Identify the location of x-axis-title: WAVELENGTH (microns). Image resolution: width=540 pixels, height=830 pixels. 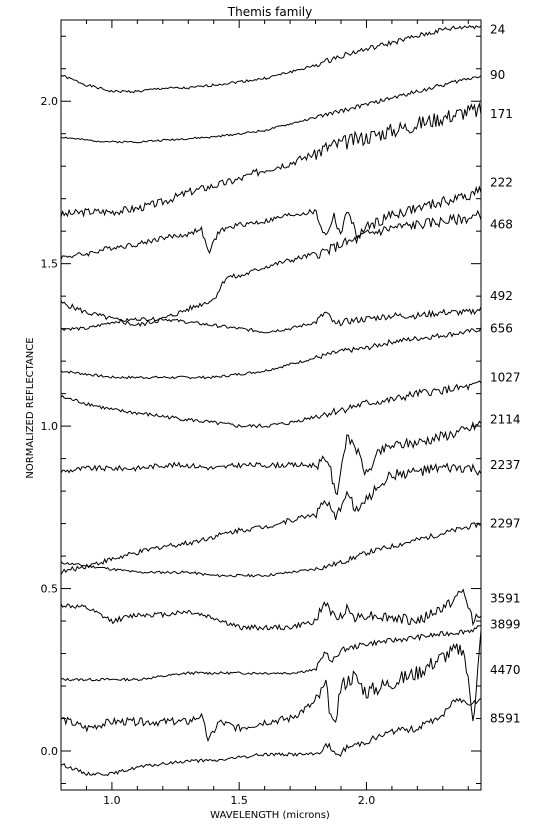
(270, 815).